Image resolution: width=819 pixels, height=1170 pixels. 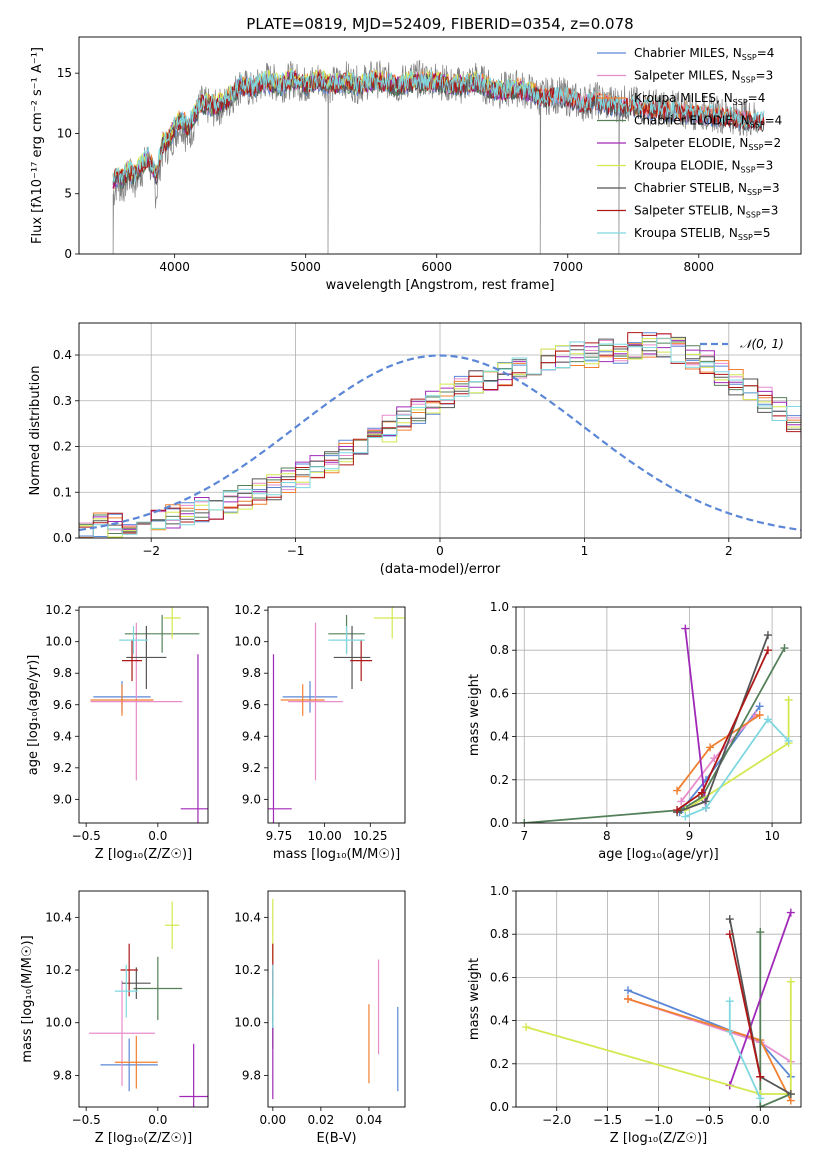 I want to click on x-tick-label: 9, so click(x=690, y=836).